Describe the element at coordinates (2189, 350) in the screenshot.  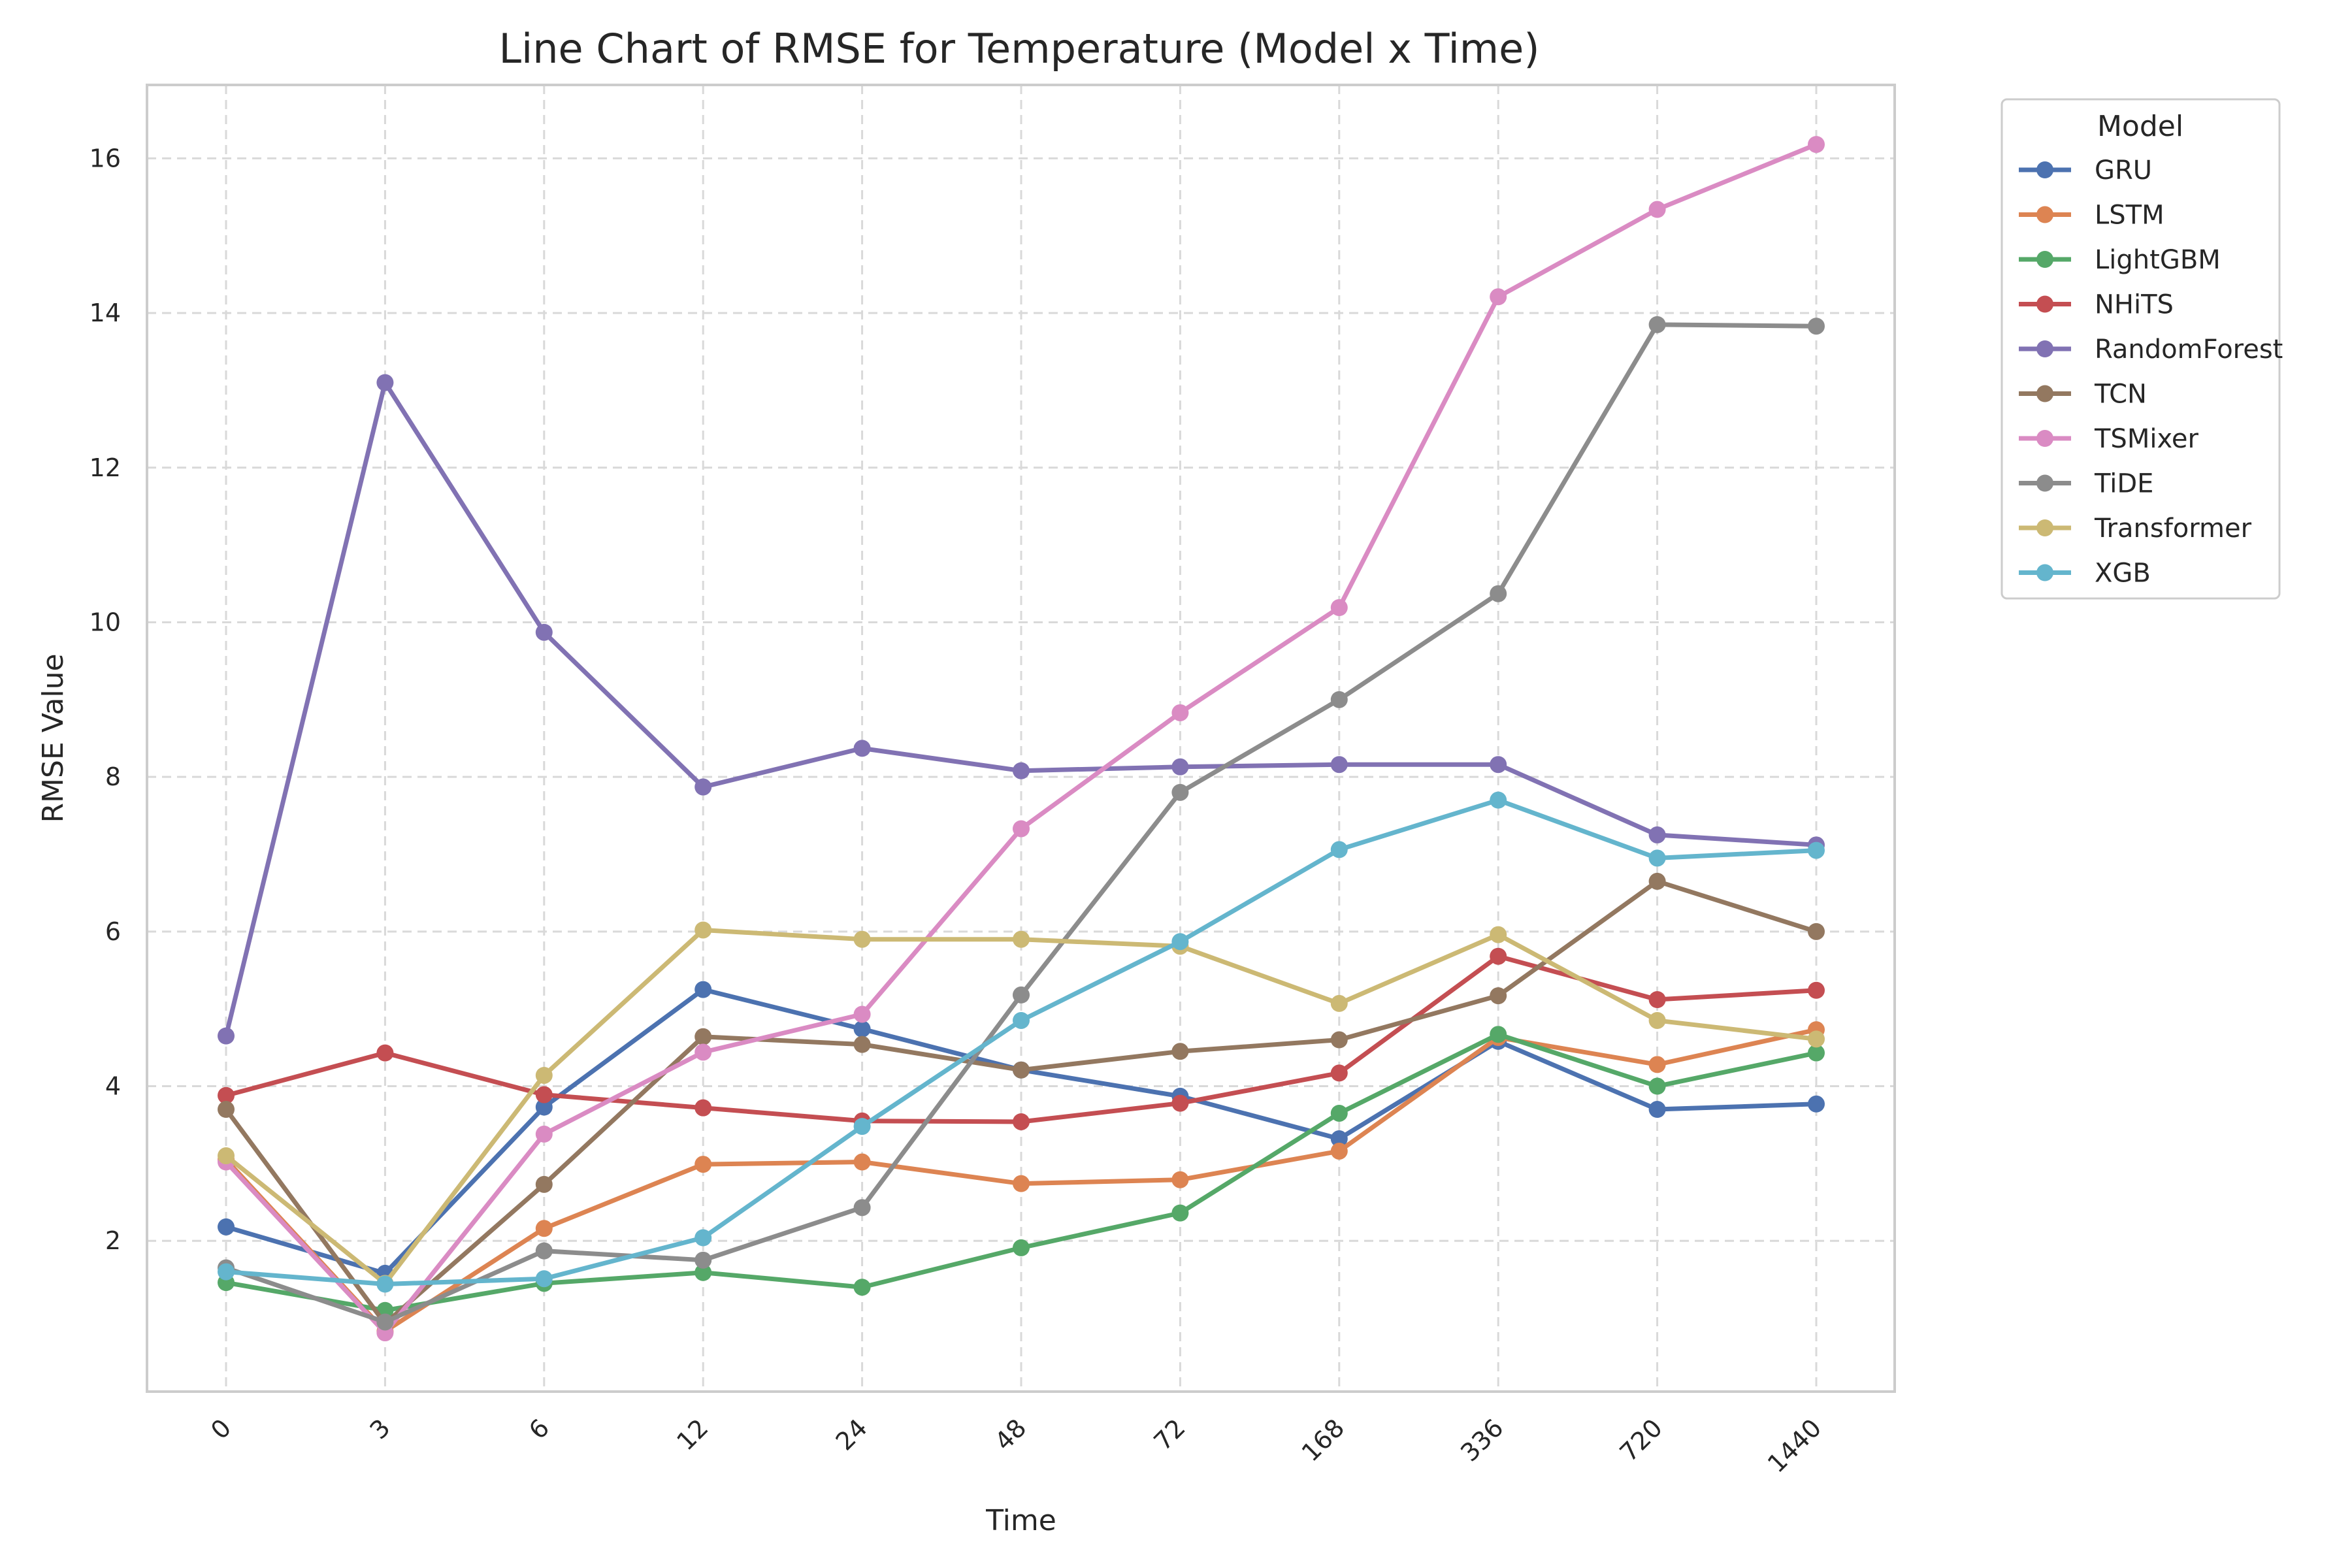
I see `legend-label: RandomForest` at that location.